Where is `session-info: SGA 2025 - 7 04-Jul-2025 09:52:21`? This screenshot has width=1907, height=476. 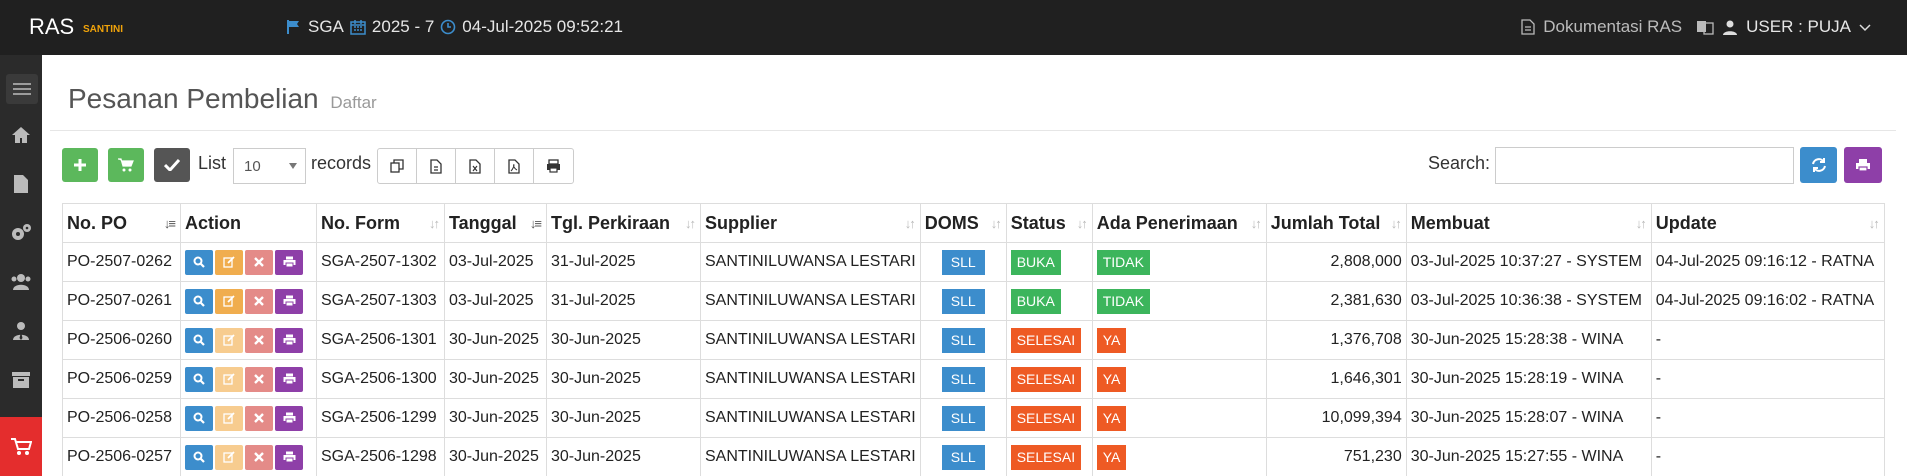 session-info: SGA 2025 - 7 04-Jul-2025 09:52:21 is located at coordinates (454, 27).